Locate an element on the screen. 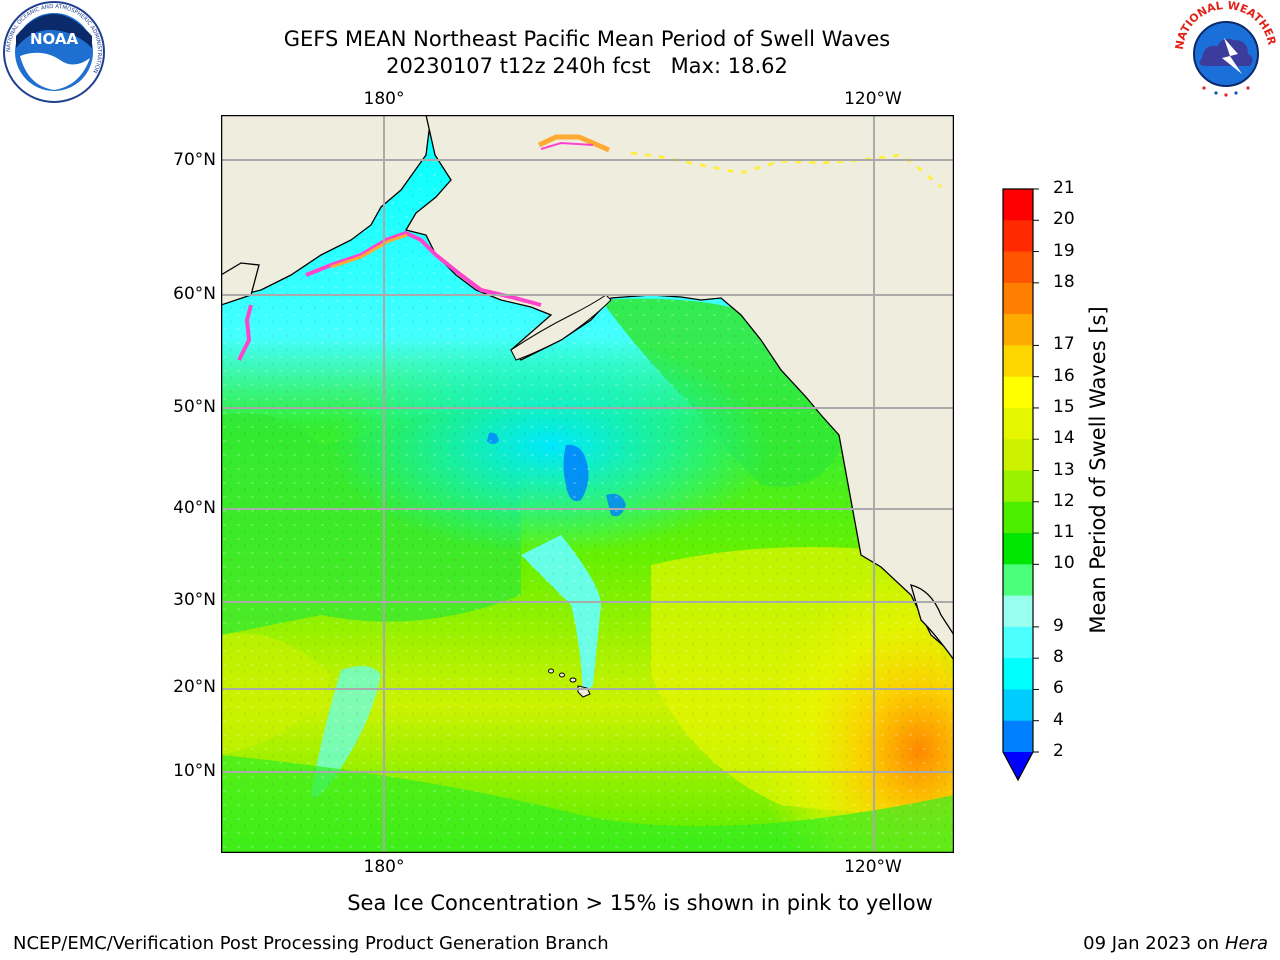 This screenshot has height=960, width=1280. footer-date-text: 09 Jan 2023 on is located at coordinates (1154, 943).